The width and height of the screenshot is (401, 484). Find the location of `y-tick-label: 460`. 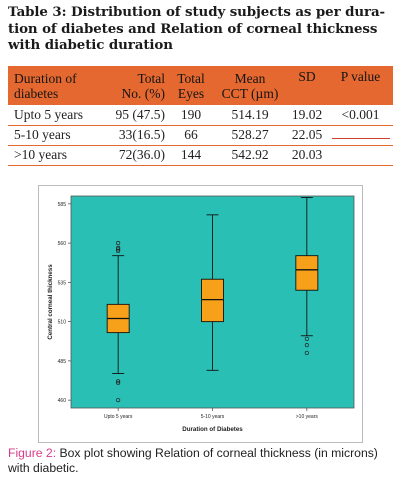

y-tick-label: 460 is located at coordinates (62, 401).